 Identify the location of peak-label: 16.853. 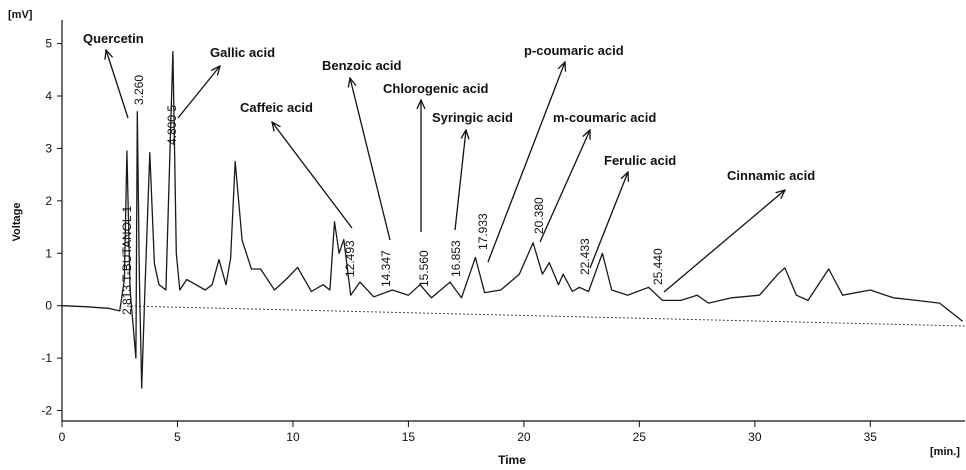
(456, 258).